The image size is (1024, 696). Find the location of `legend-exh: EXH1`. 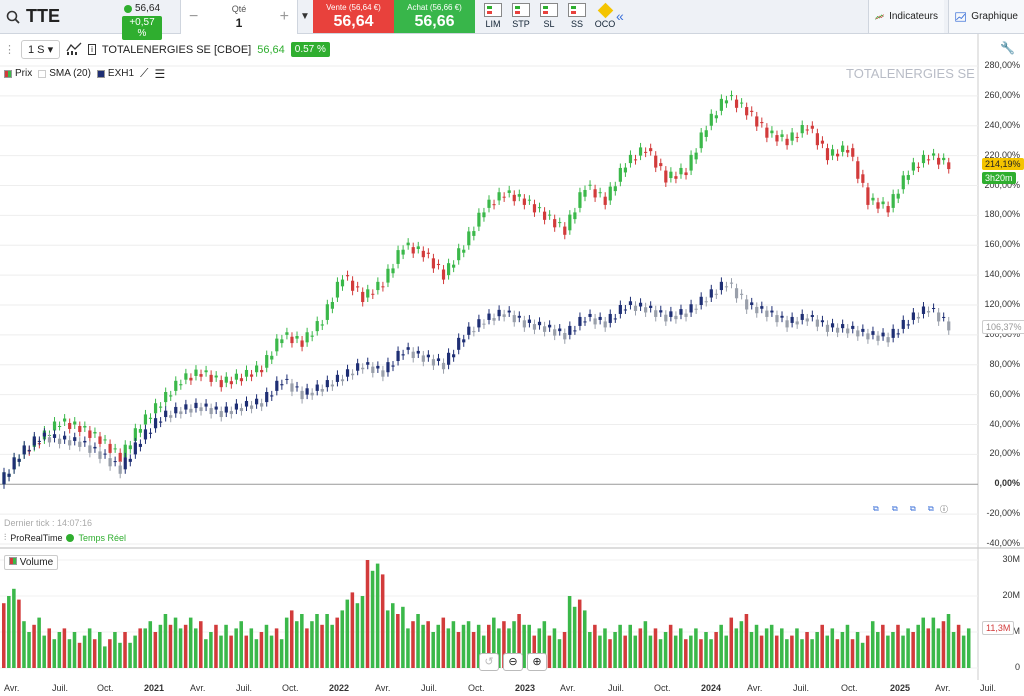

legend-exh: EXH1 is located at coordinates (115, 73).